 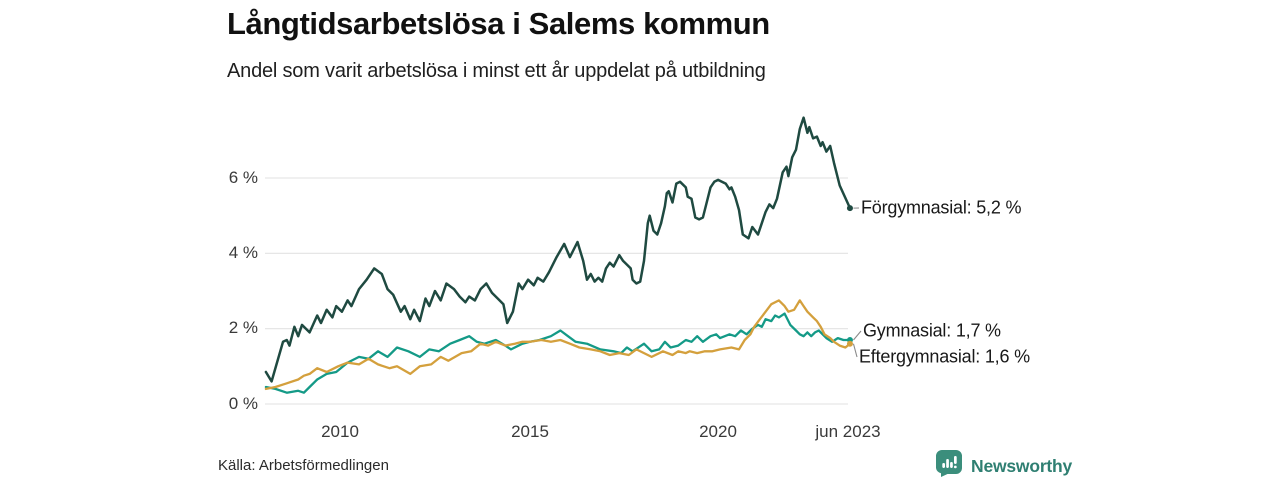 I want to click on x-tick-2015: 2015, so click(x=530, y=431).